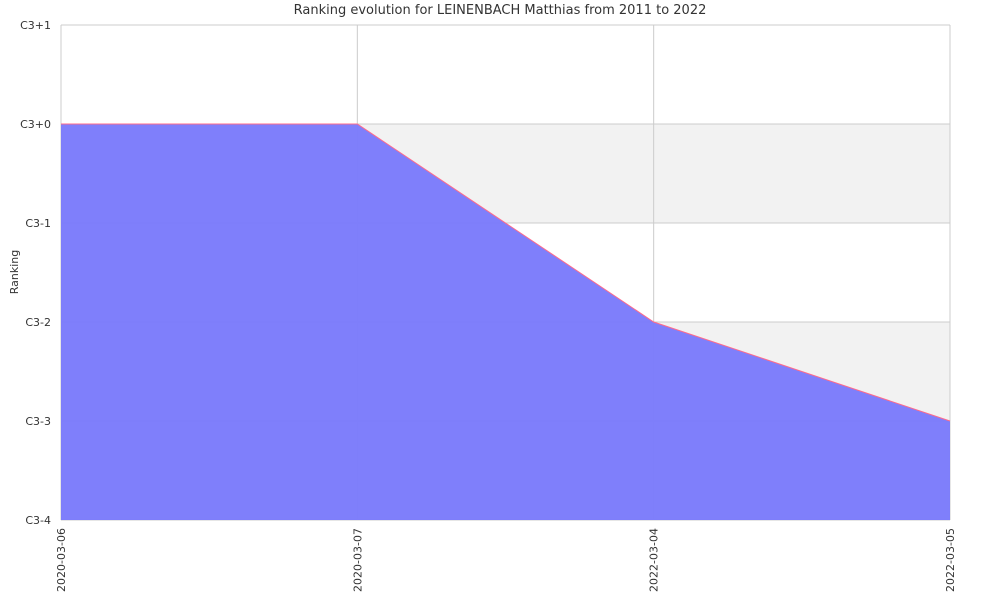 The image size is (1000, 600). What do you see at coordinates (14, 272) in the screenshot?
I see `y-axis-label: Ranking` at bounding box center [14, 272].